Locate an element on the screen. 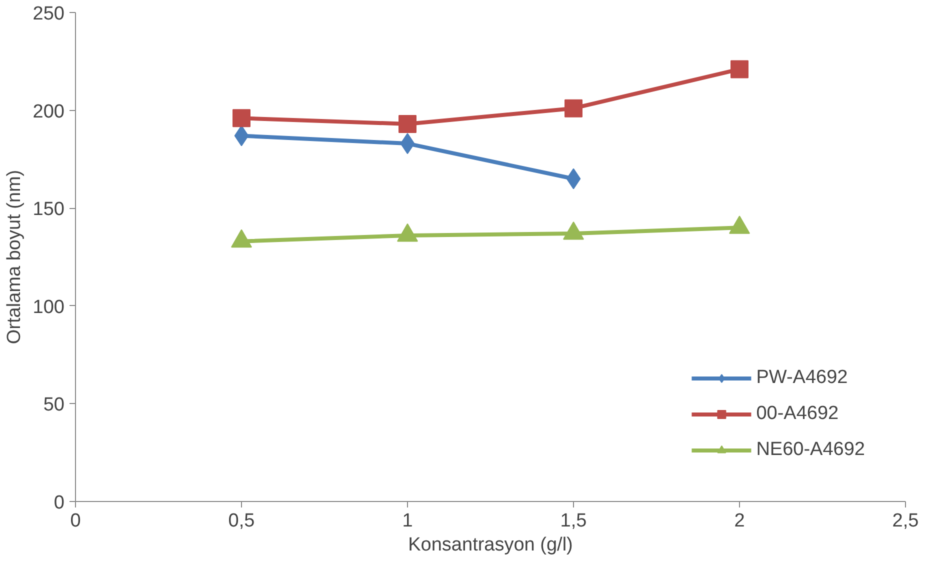  y-tick-label: 0 is located at coordinates (59, 503).